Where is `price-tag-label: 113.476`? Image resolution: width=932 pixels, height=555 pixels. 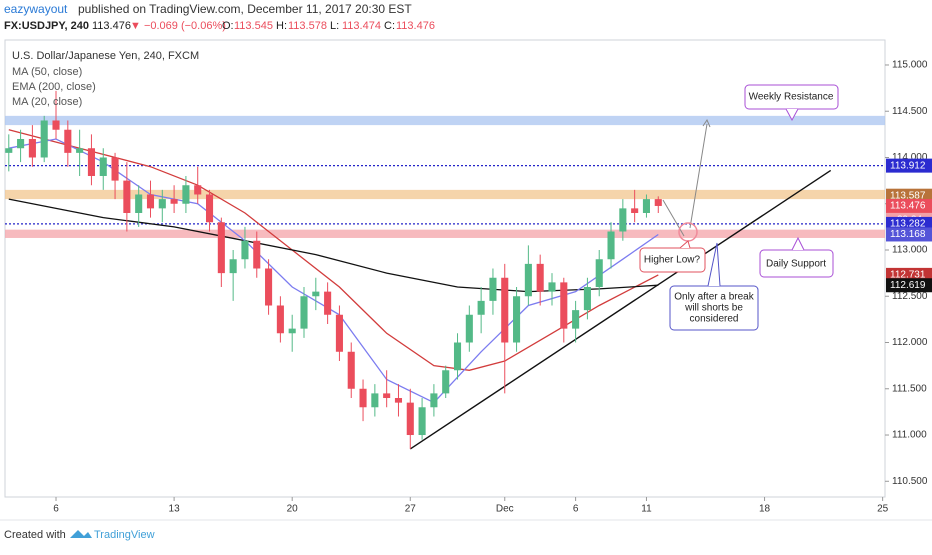 price-tag-label: 113.476 is located at coordinates (908, 206).